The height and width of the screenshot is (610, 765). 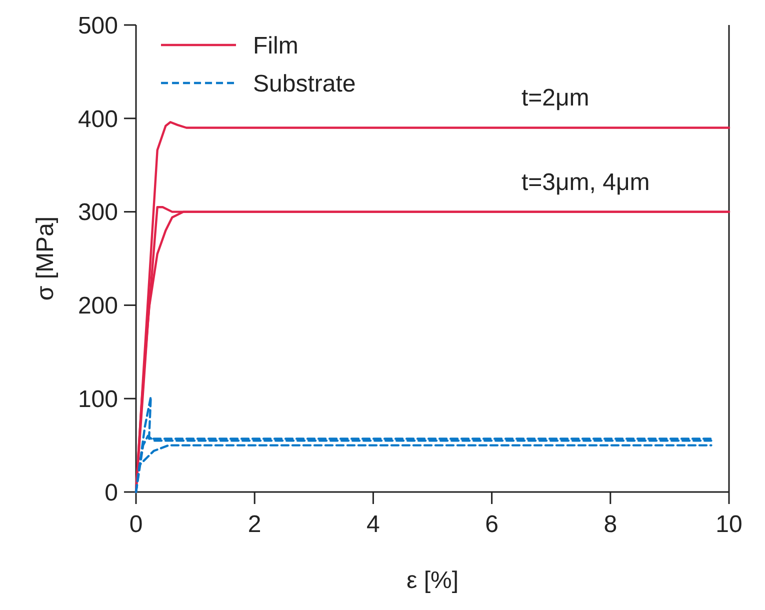 What do you see at coordinates (432, 580) in the screenshot?
I see `x-axis-title: ε [%]` at bounding box center [432, 580].